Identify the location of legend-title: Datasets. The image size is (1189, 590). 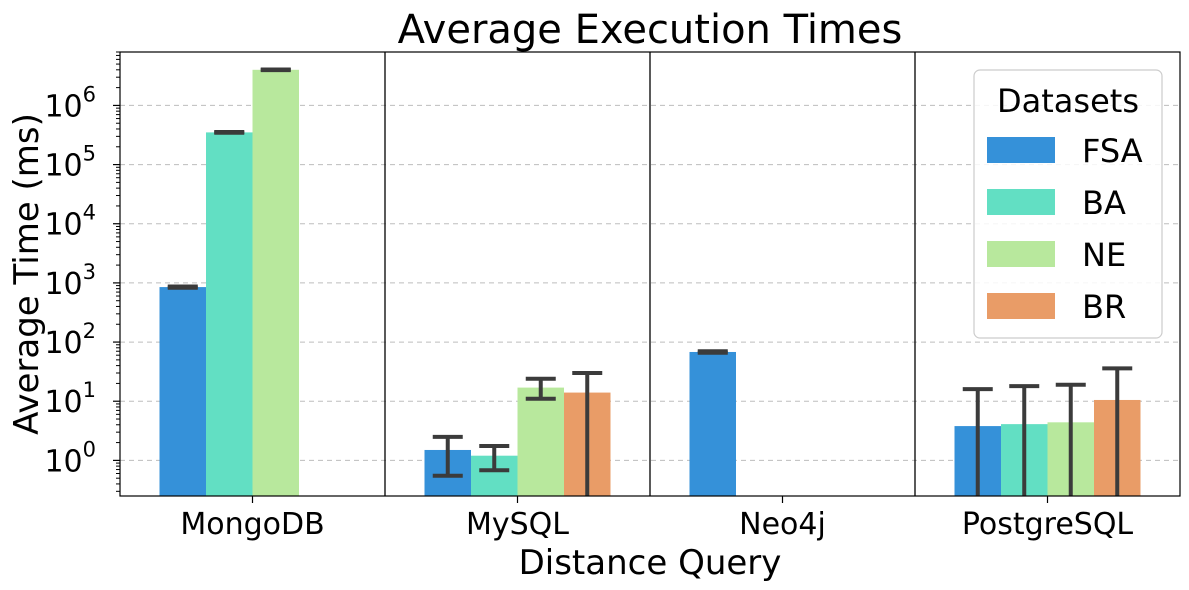
(1068, 101).